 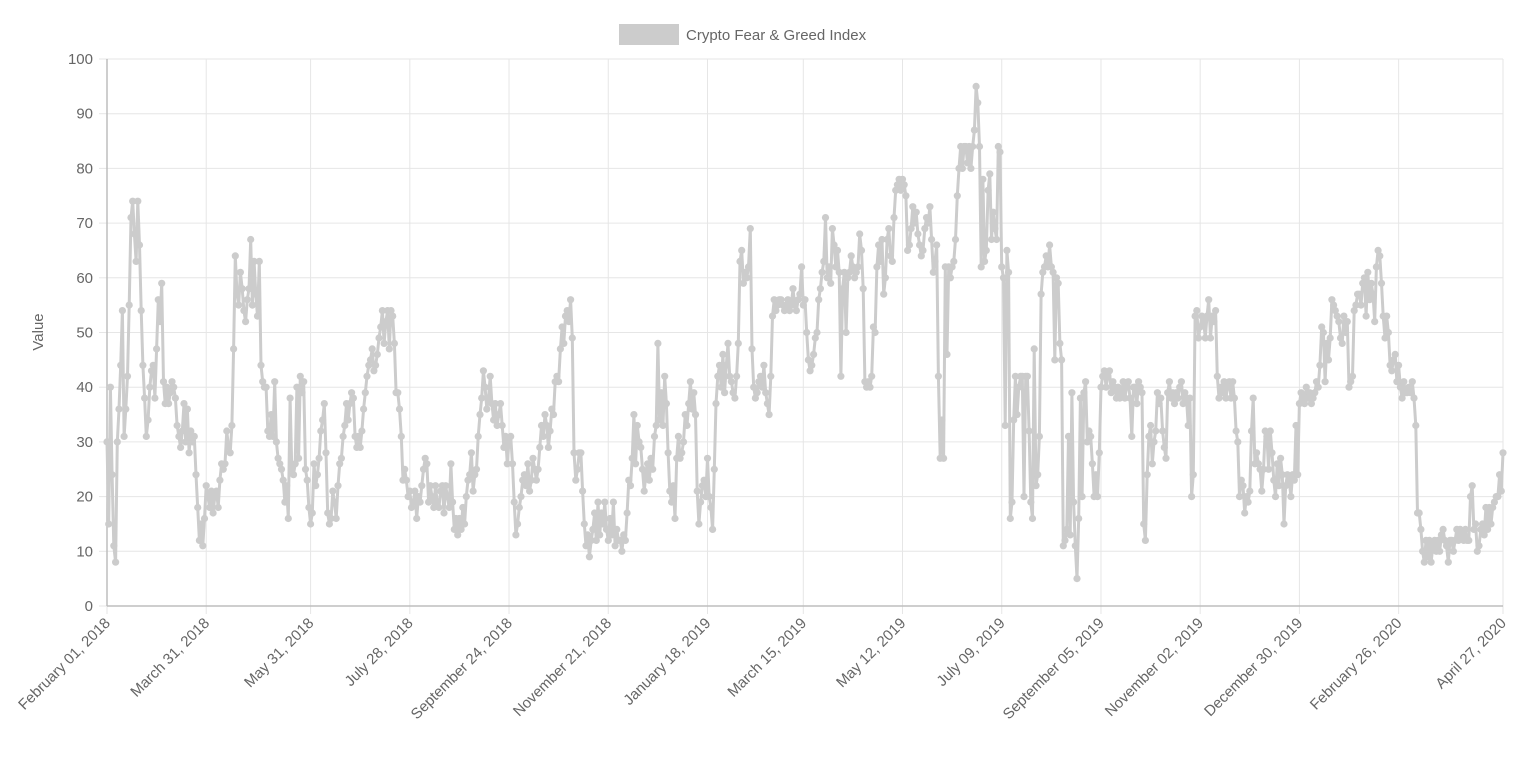 I want to click on chart-legend: Crypto Fear & Greed Index, so click(x=743, y=34).